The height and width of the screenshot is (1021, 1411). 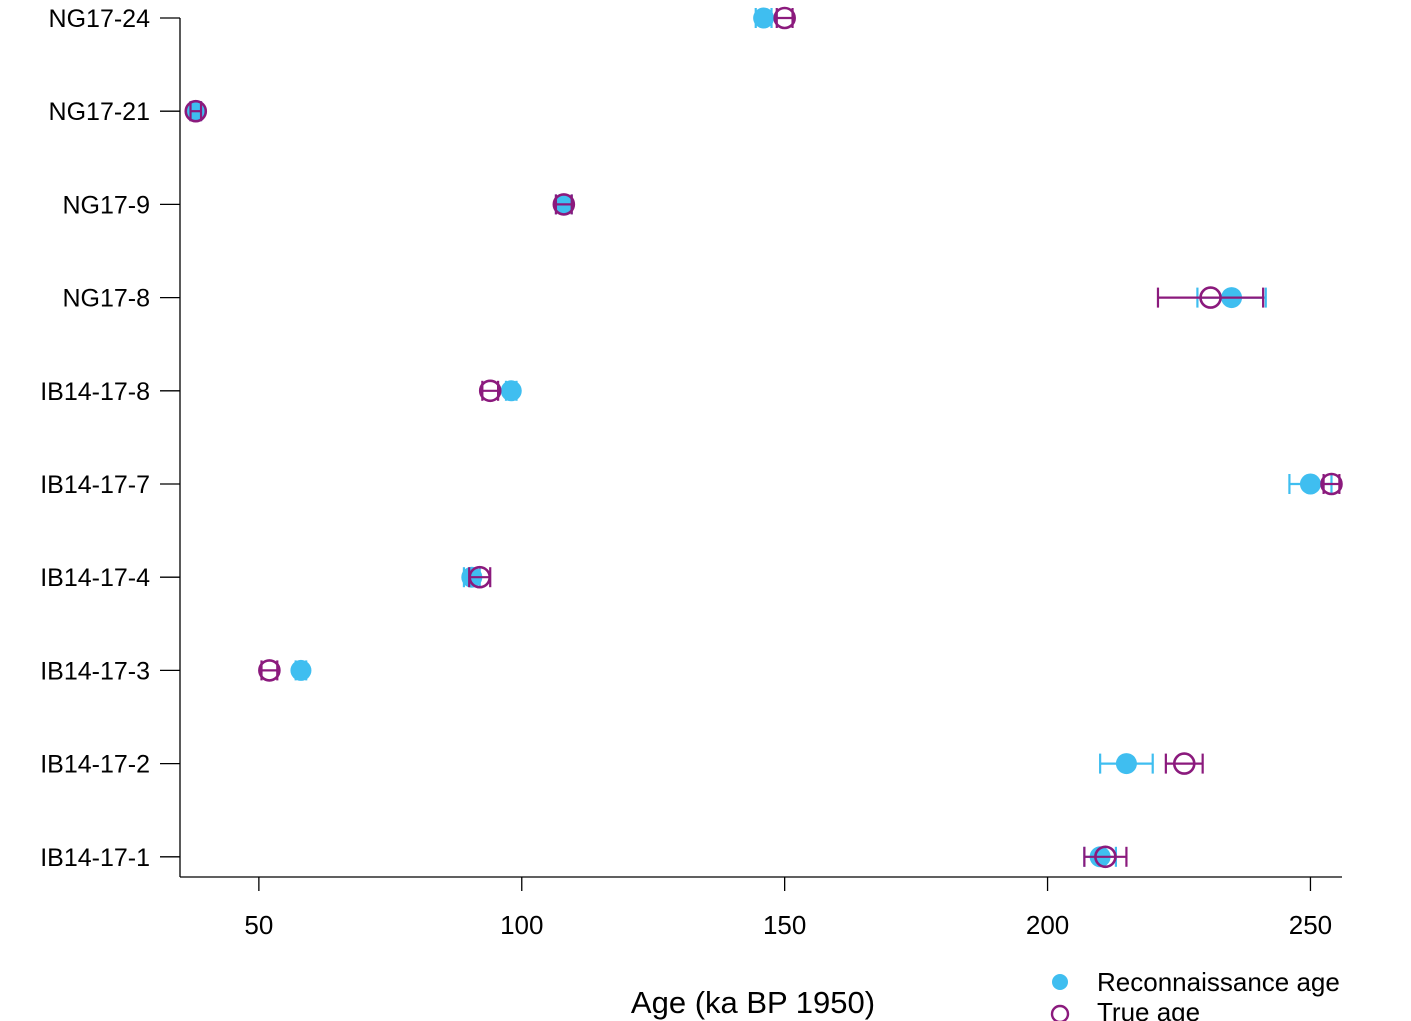 What do you see at coordinates (1148, 1009) in the screenshot?
I see `legend-label-true: True age` at bounding box center [1148, 1009].